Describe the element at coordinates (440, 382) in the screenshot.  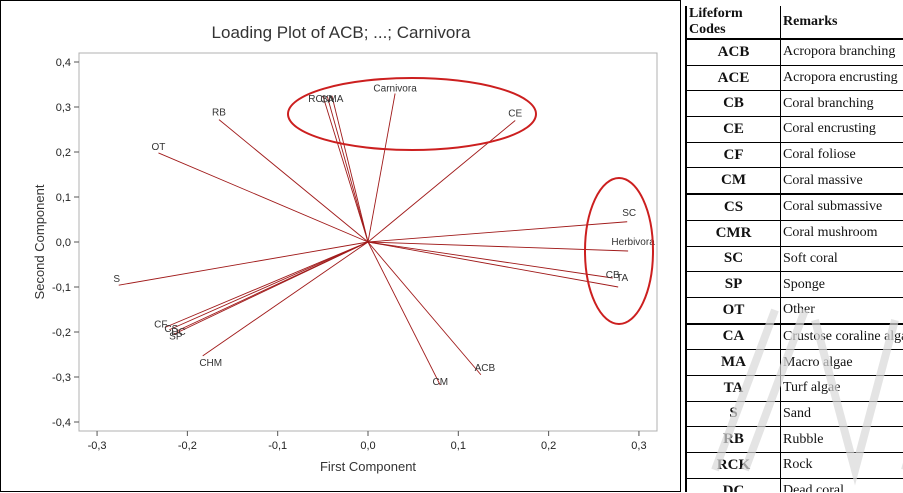
I see `loading-label: CM` at that location.